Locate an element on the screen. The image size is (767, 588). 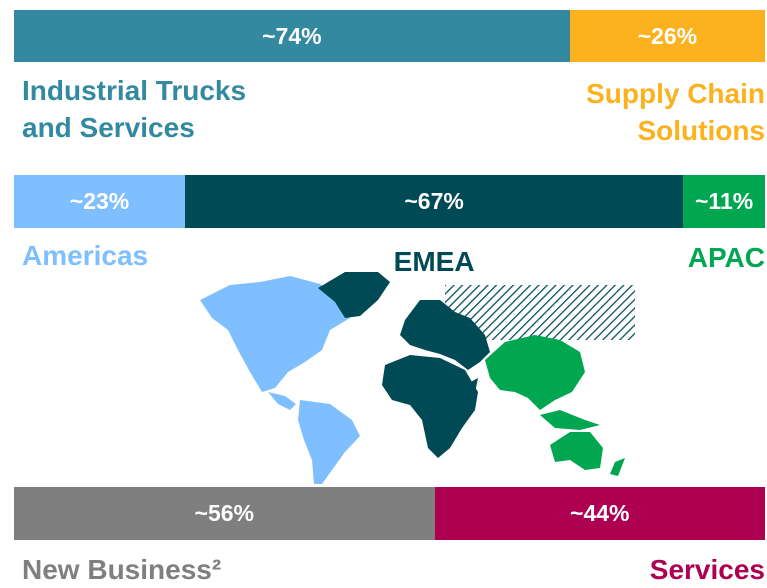
segment-name: APAC is located at coordinates (726, 257).